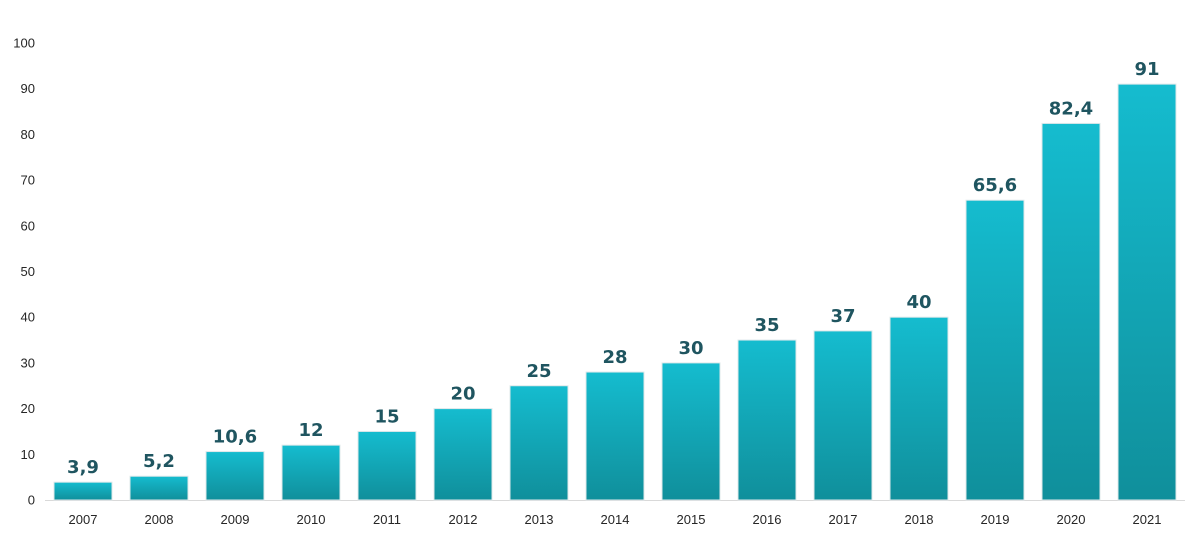 The image size is (1200, 559). Describe the element at coordinates (159, 461) in the screenshot. I see `data-label-2008: 5,2` at that location.